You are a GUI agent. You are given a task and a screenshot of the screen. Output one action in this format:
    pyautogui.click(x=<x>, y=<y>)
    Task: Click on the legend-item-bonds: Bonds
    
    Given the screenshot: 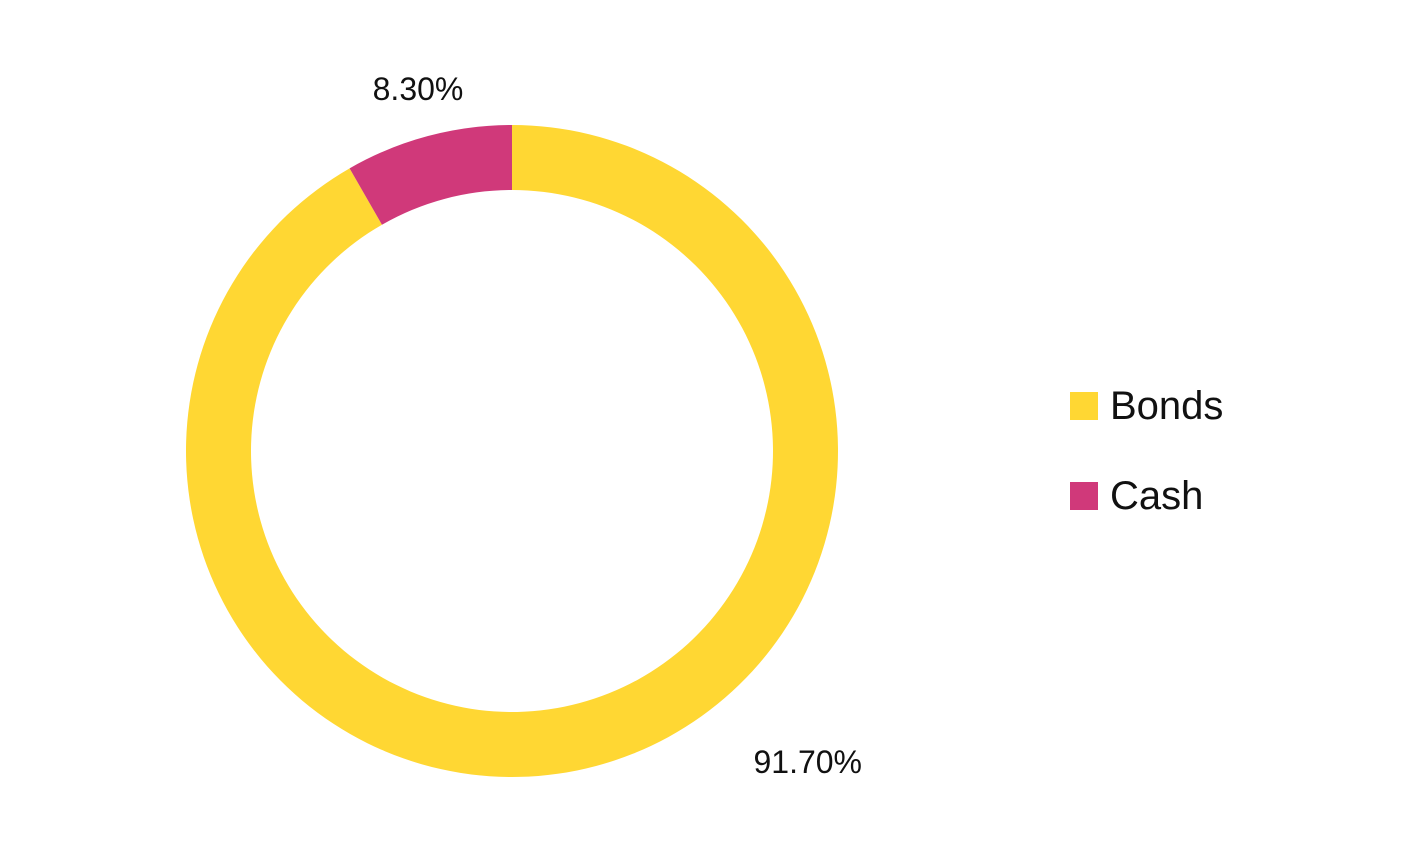 What is the action you would take?
    pyautogui.click(x=1146, y=406)
    